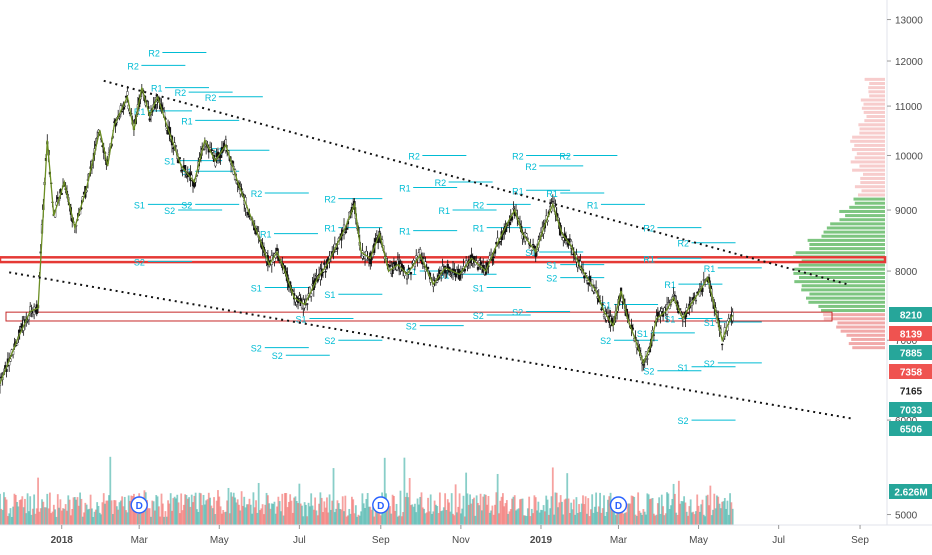 The height and width of the screenshot is (555, 932). Describe the element at coordinates (910, 409) in the screenshot. I see `price-badge` at that location.